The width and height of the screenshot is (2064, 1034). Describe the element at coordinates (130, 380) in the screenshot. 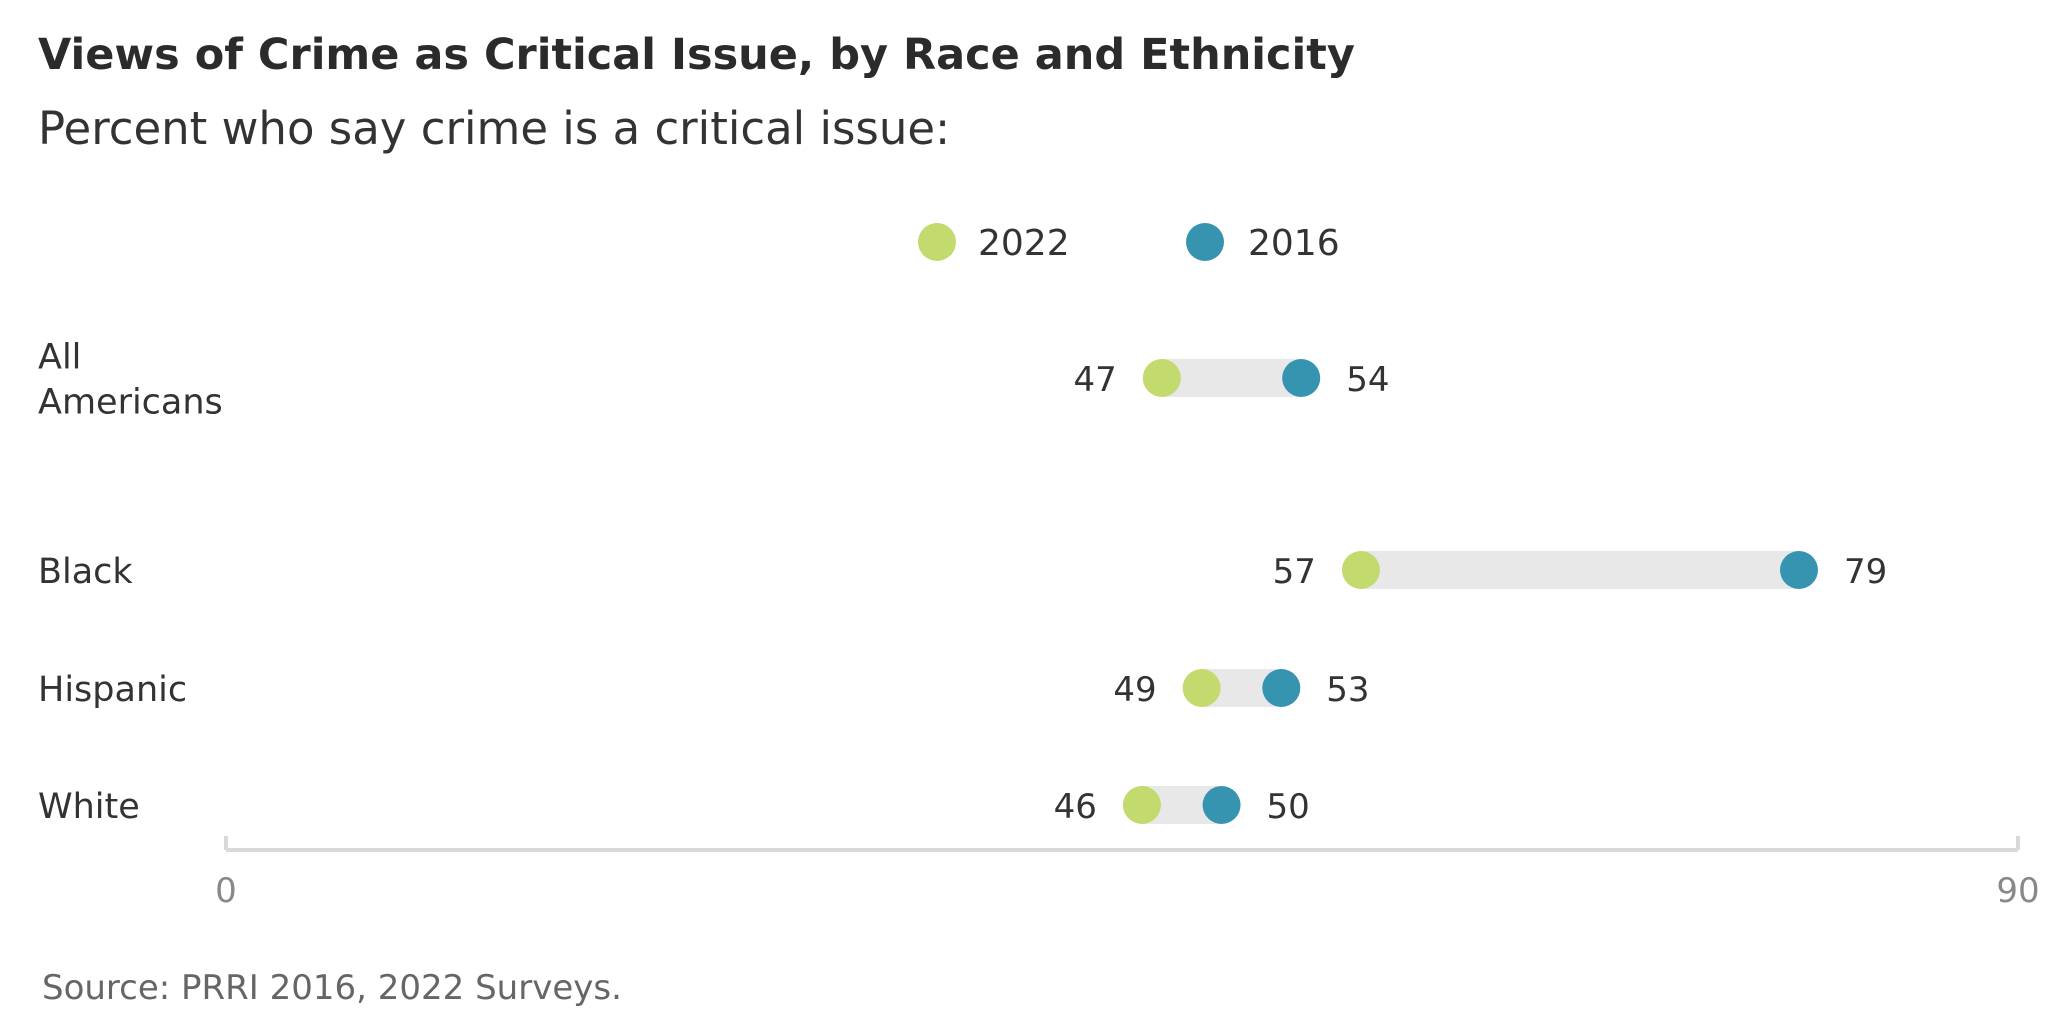

I see `category-label: All Americans` at that location.